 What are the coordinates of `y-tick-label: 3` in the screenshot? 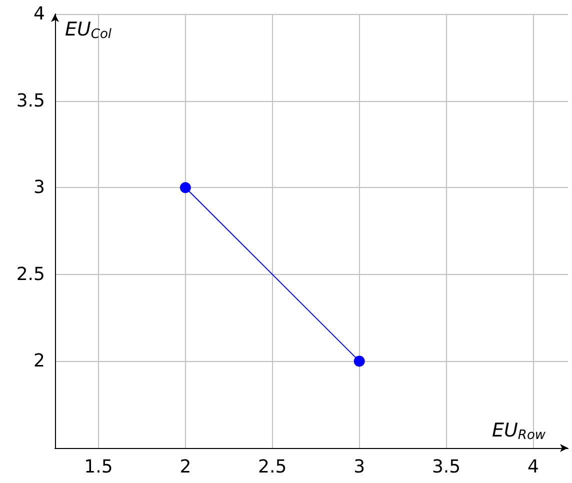 It's located at (39, 187).